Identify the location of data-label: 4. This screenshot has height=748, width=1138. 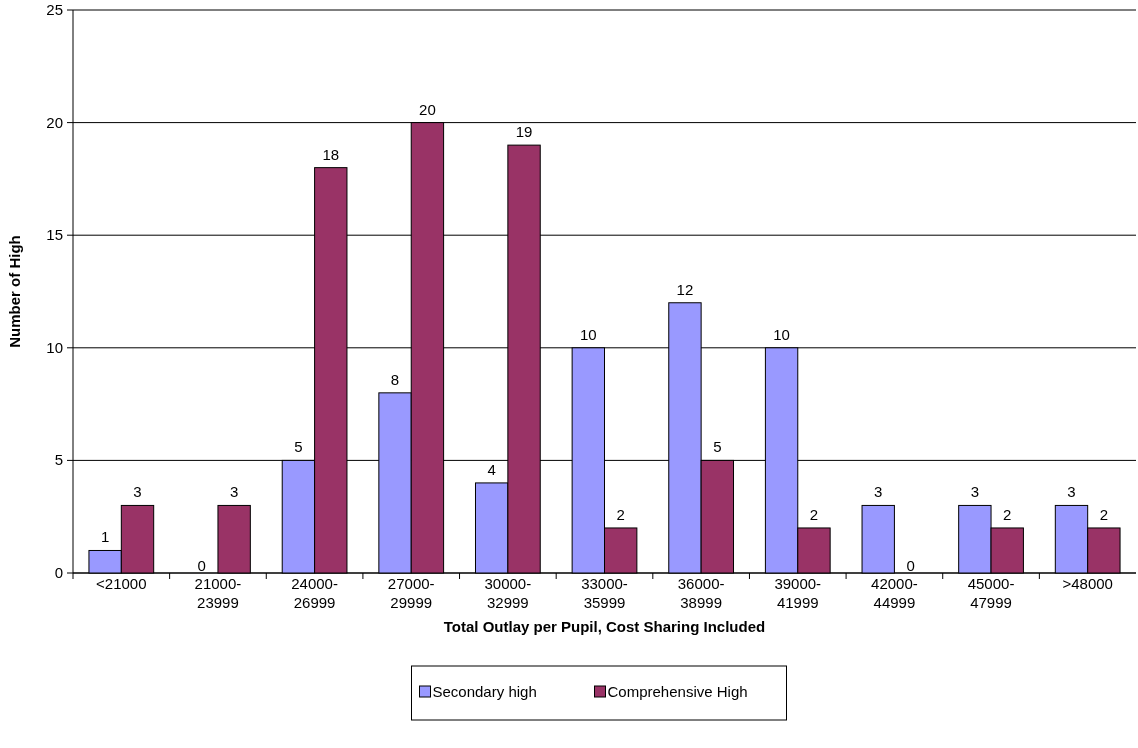
(491, 469).